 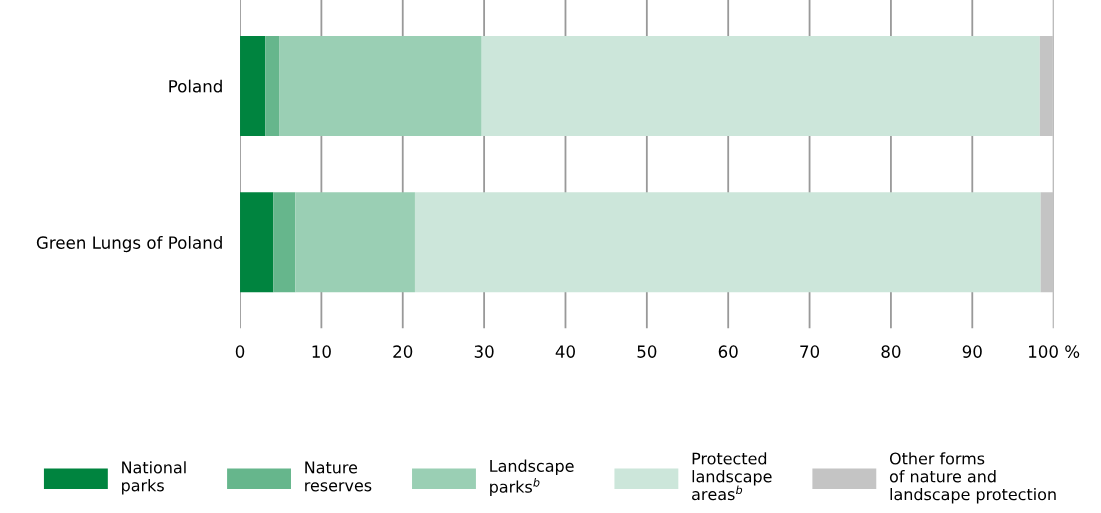 I want to click on x-tick-label: 40, so click(x=565, y=351).